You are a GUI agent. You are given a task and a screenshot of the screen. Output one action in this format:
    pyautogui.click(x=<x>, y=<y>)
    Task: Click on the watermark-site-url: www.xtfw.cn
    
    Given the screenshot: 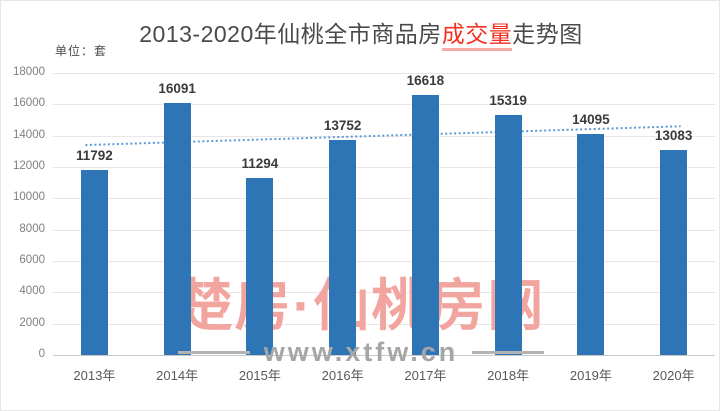 What is the action you would take?
    pyautogui.click(x=361, y=352)
    